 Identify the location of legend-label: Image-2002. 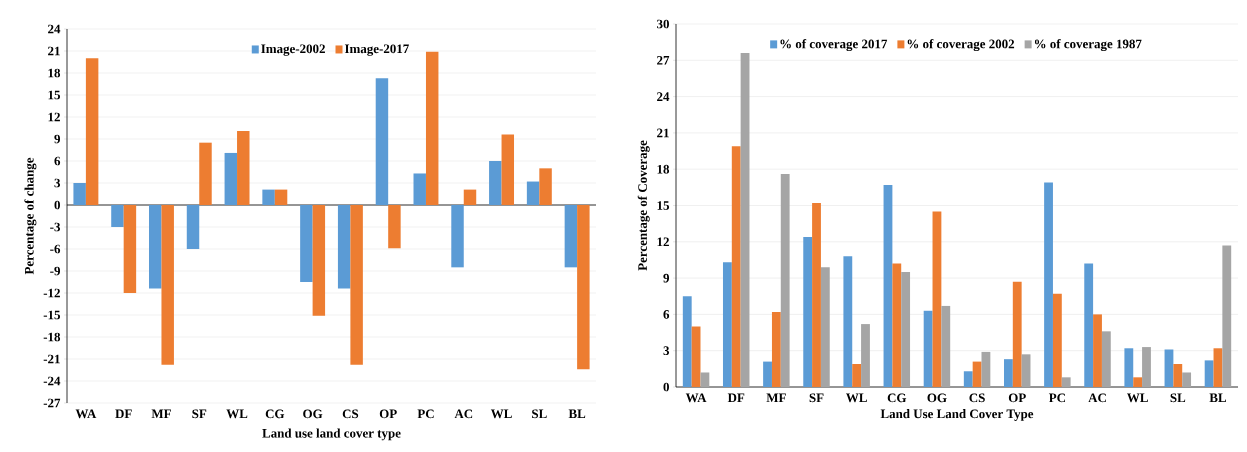
(293, 50).